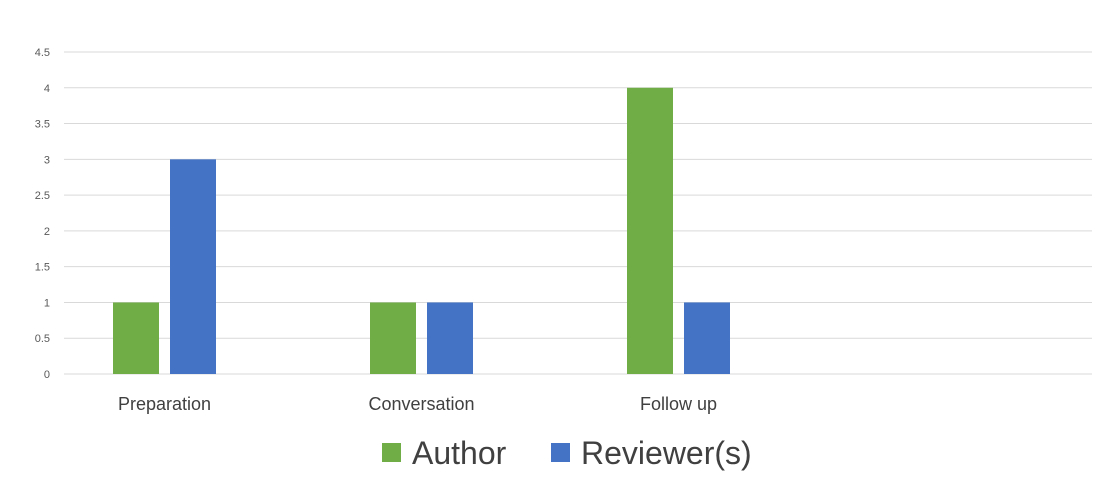 Image resolution: width=1116 pixels, height=502 pixels. What do you see at coordinates (164, 404) in the screenshot?
I see `x-tick-label: Preparation` at bounding box center [164, 404].